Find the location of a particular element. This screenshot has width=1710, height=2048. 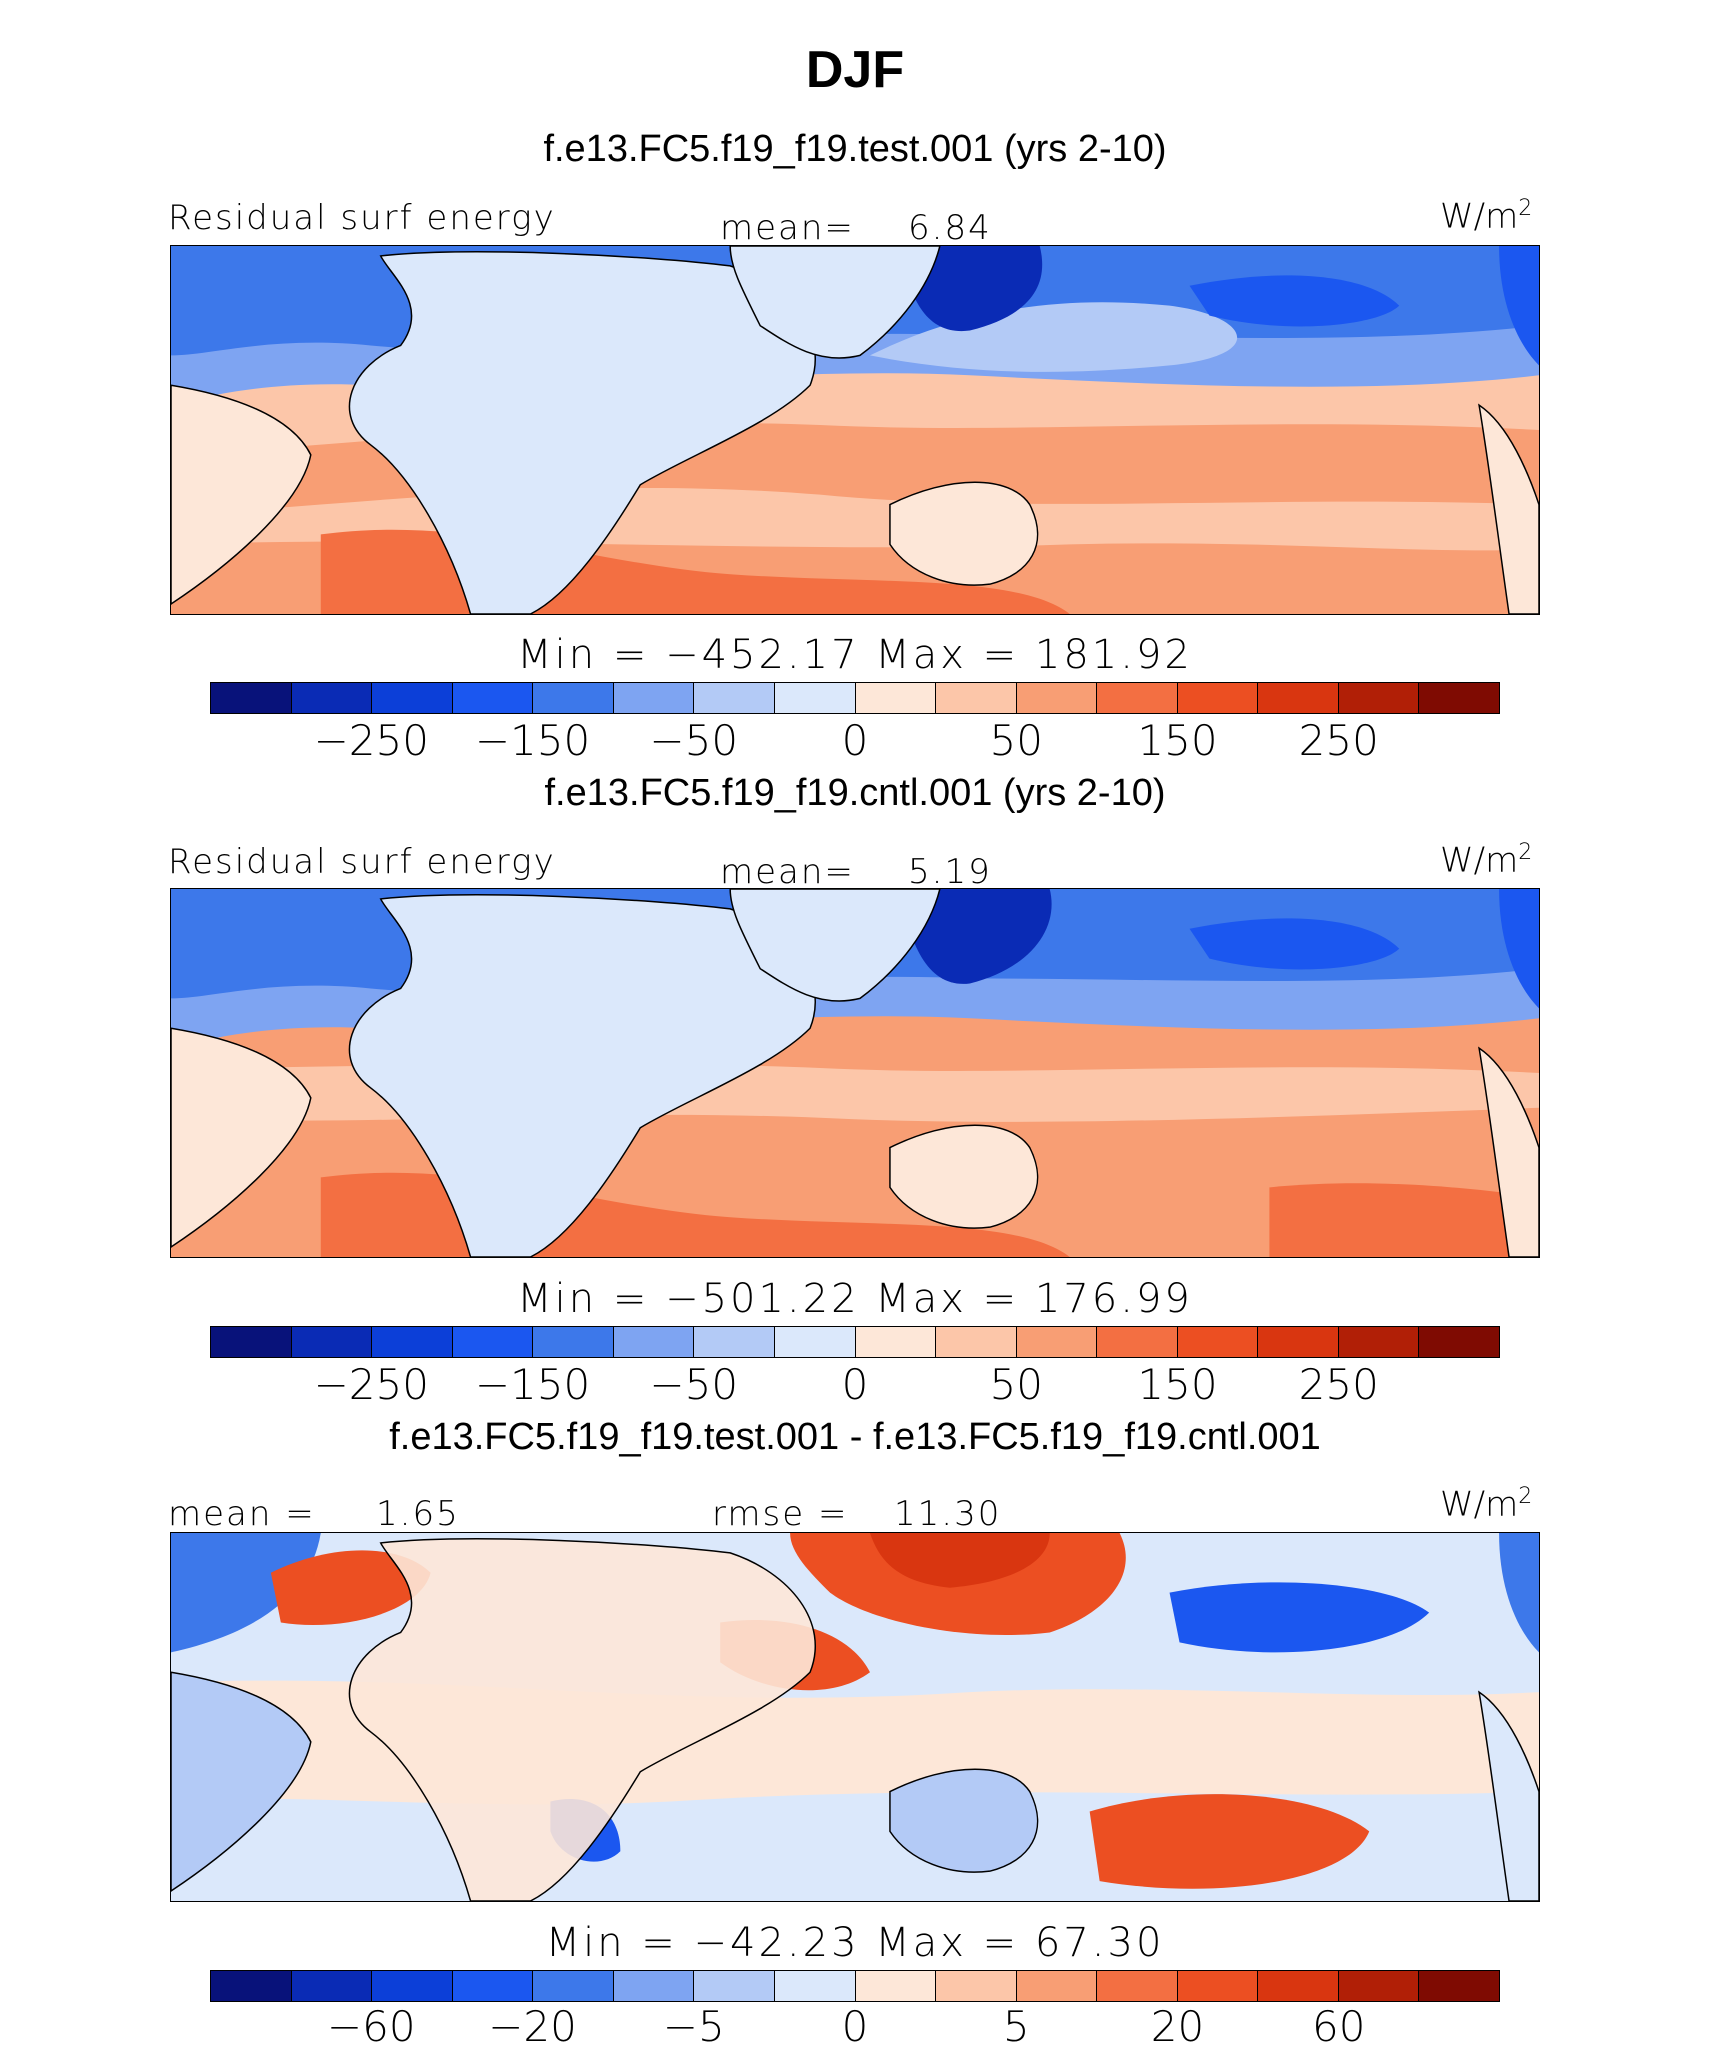

panel-2-variable-label: Residual surf energy is located at coordinates (362, 862).